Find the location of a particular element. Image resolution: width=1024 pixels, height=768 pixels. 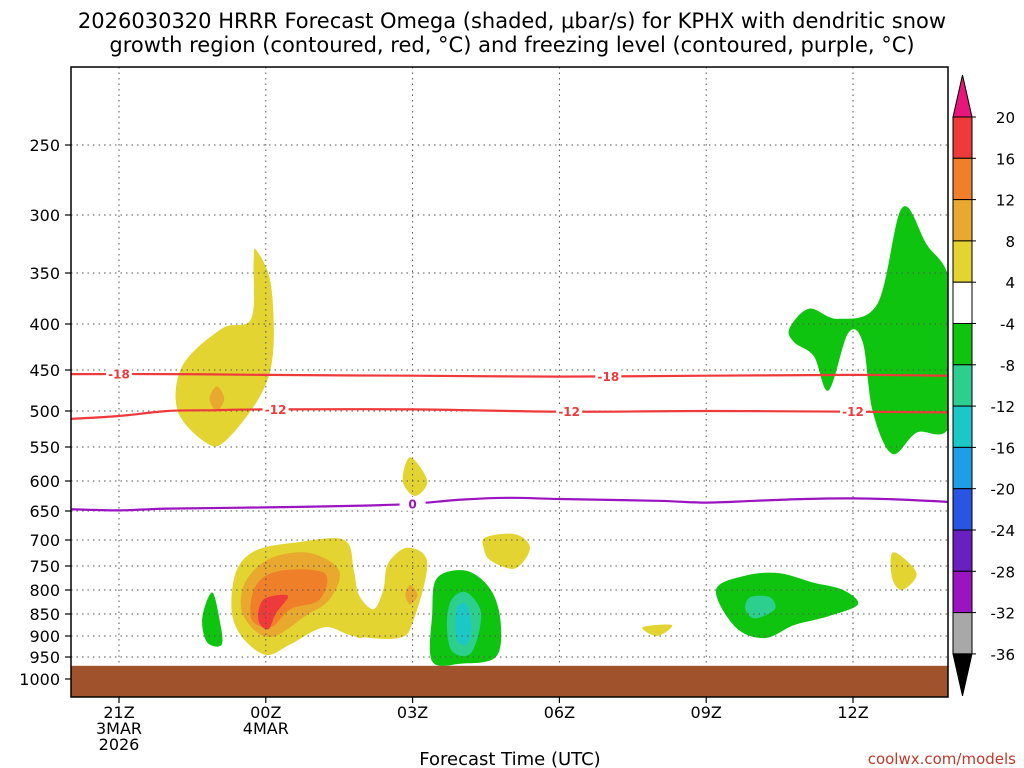

y-tick-label-950: 950 is located at coordinates (44, 657).